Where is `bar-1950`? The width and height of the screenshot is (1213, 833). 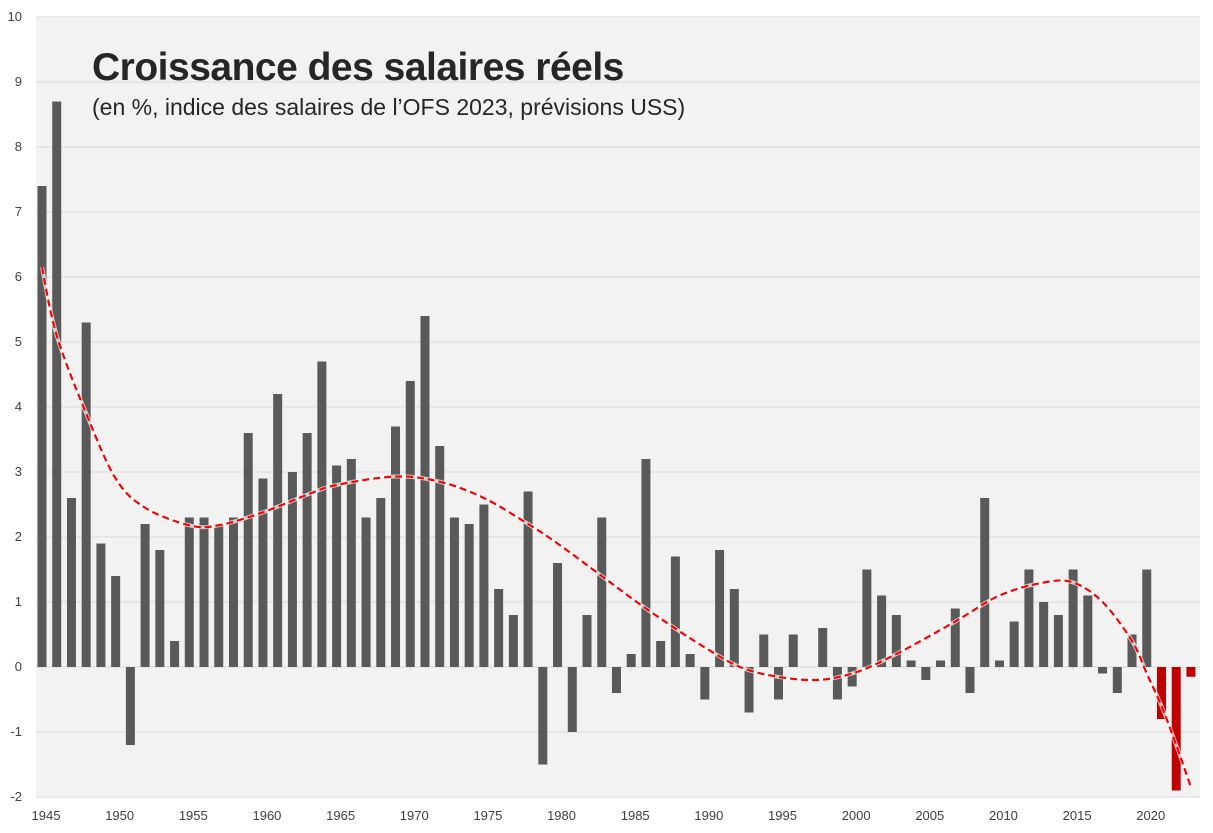 bar-1950 is located at coordinates (116, 621).